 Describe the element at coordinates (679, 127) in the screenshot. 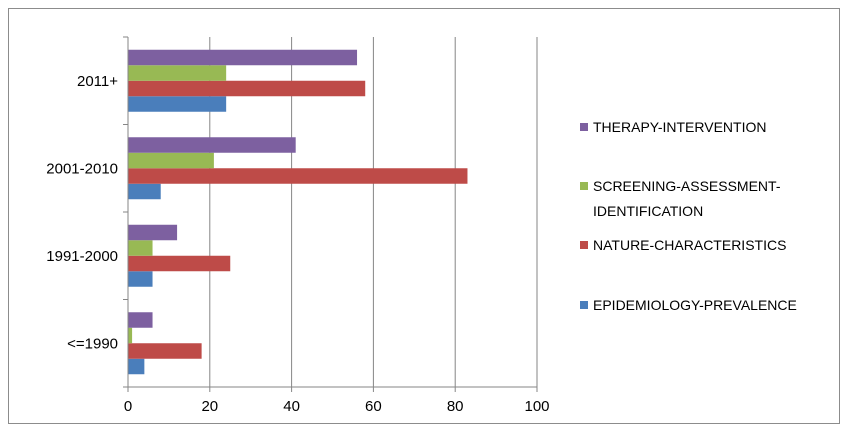

I see `legend-label: THERAPY-INTERVENTION` at that location.